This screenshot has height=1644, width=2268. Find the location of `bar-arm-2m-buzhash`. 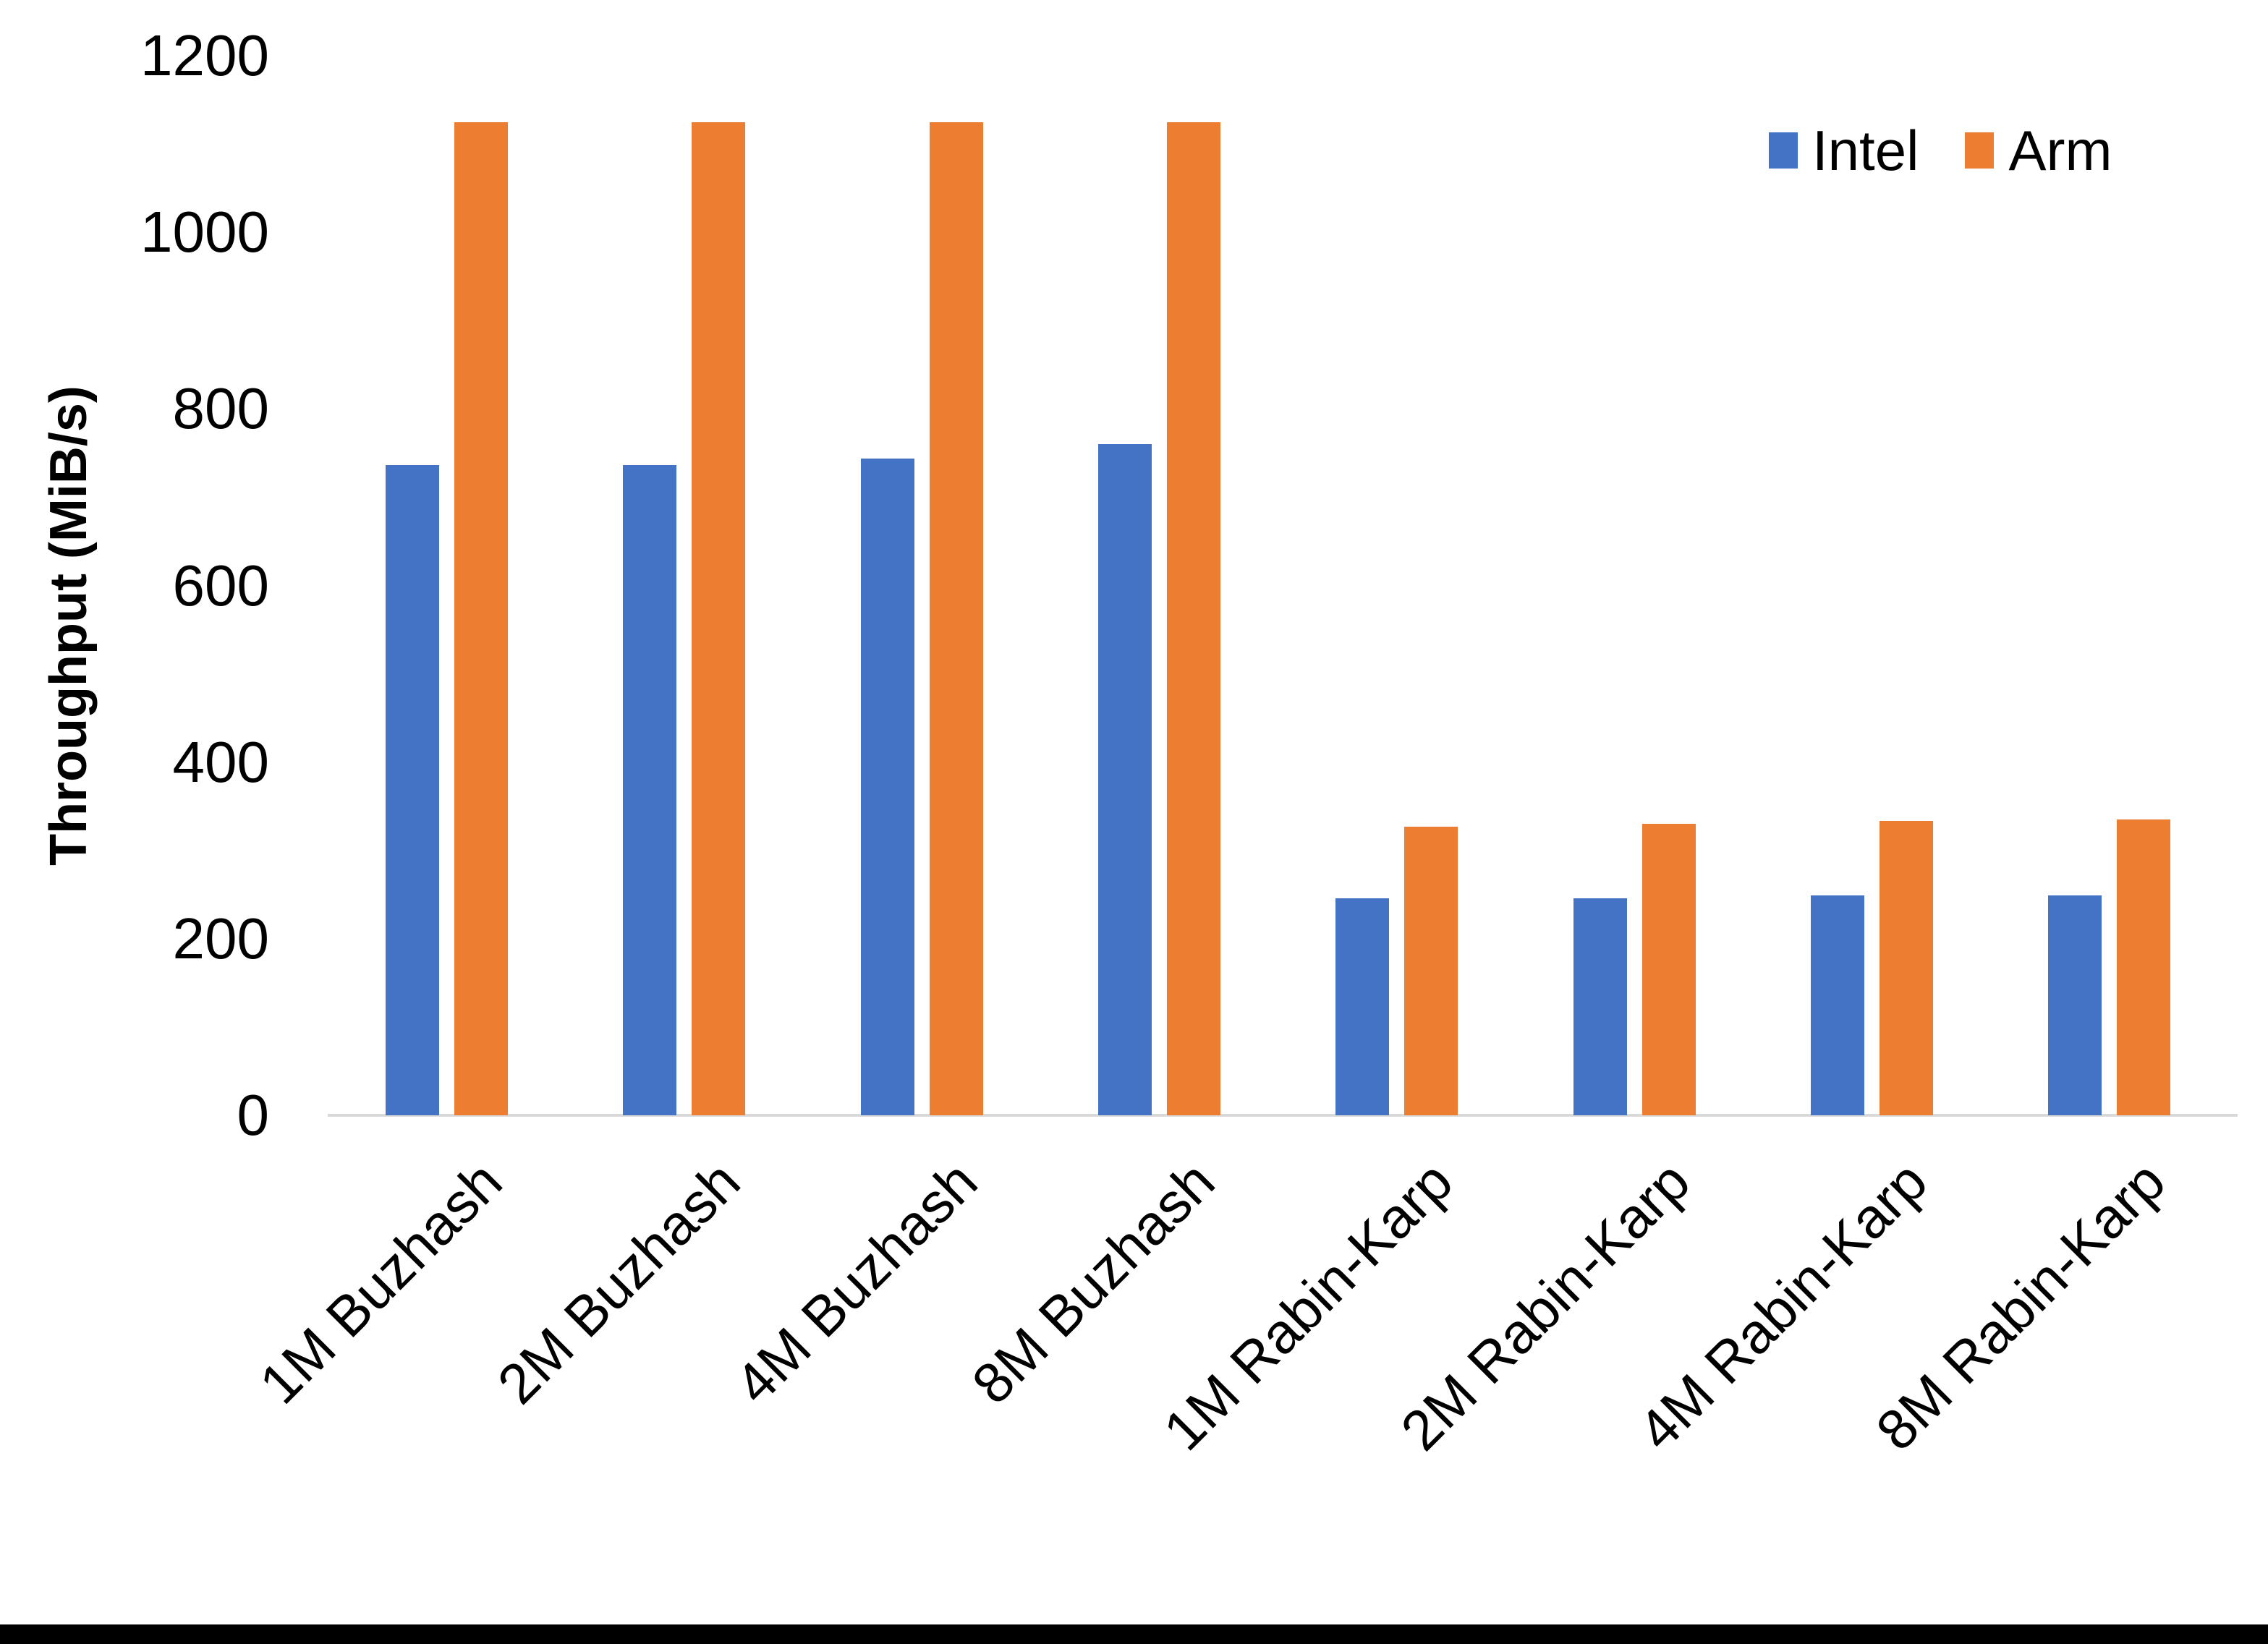

bar-arm-2m-buzhash is located at coordinates (719, 618).